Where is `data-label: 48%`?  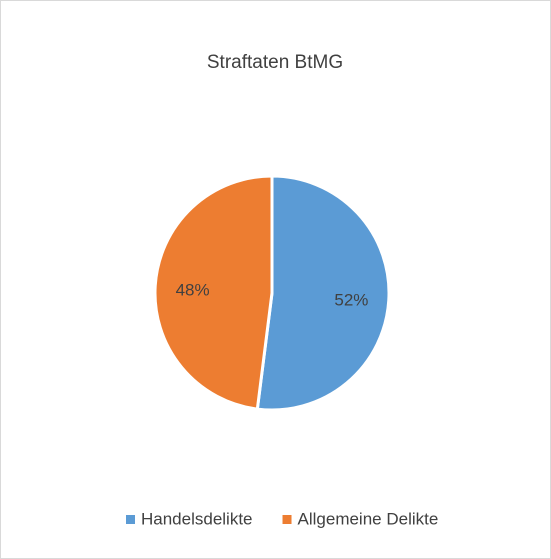
data-label: 48% is located at coordinates (193, 289).